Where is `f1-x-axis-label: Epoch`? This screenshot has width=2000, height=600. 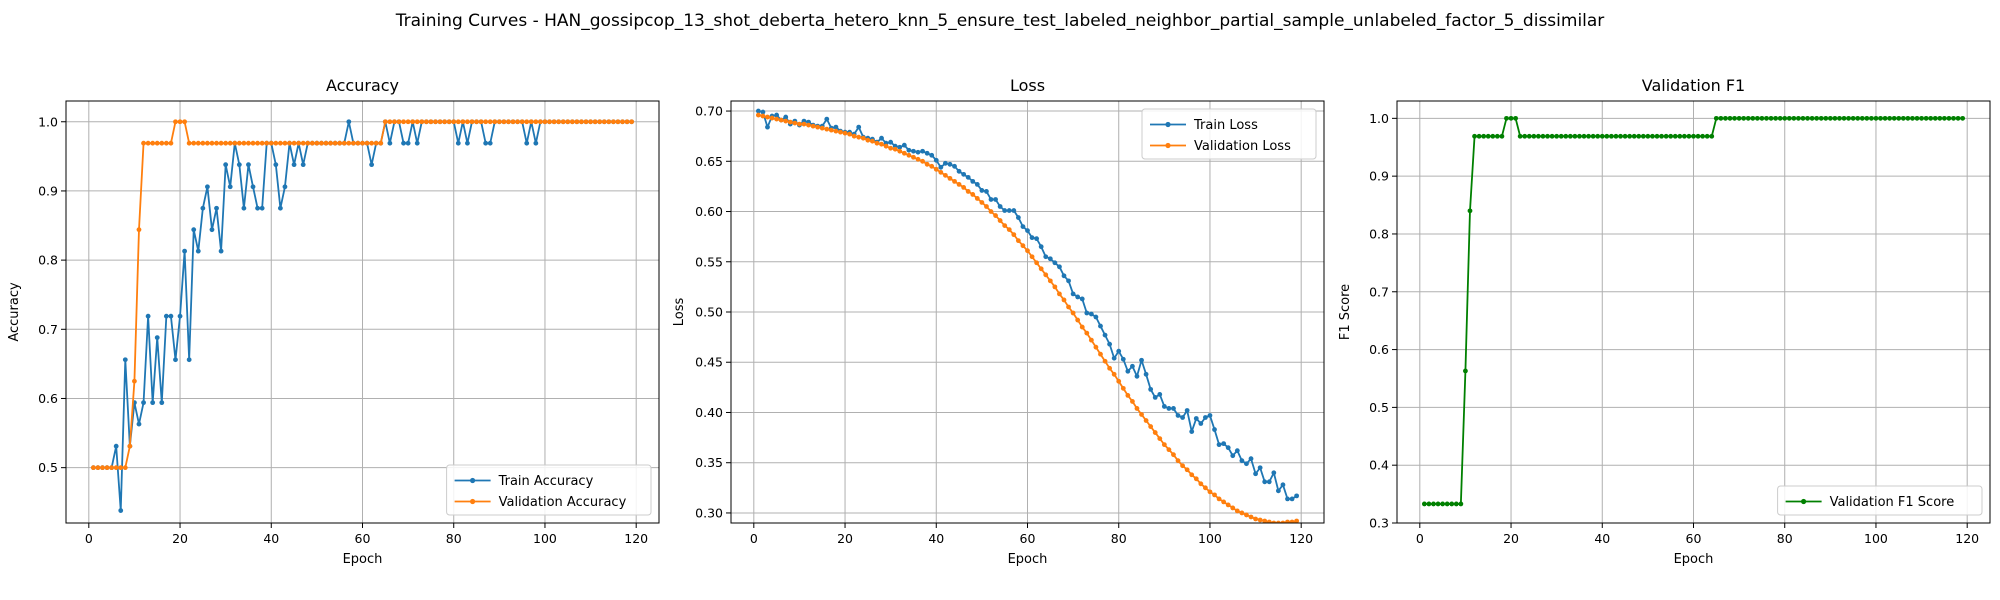
f1-x-axis-label: Epoch is located at coordinates (1694, 559).